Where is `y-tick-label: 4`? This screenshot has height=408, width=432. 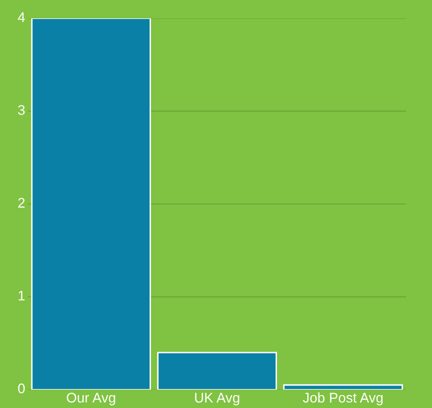 y-tick-label: 4 is located at coordinates (21, 17).